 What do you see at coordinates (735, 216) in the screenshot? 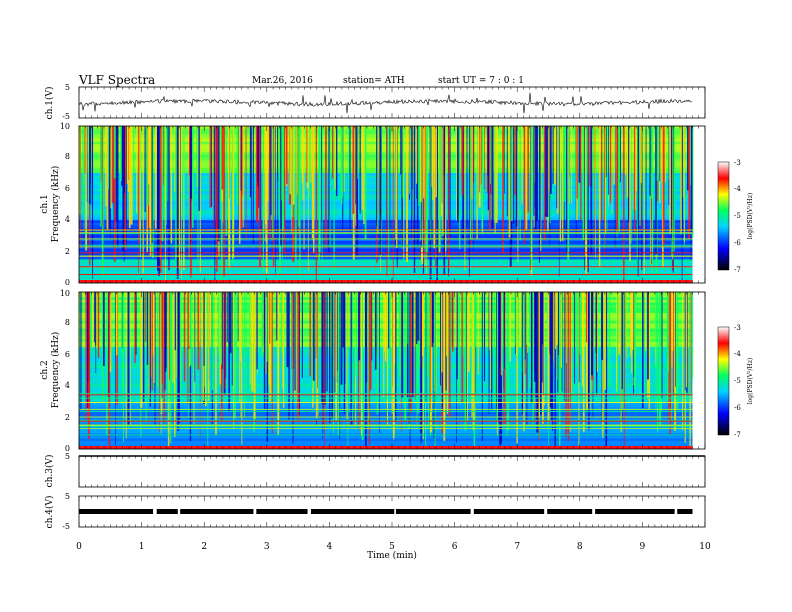
I see `ch1-colorbar: -3 -4 -5 -6 -7 log(PSD(V²/Hz)` at bounding box center [735, 216].